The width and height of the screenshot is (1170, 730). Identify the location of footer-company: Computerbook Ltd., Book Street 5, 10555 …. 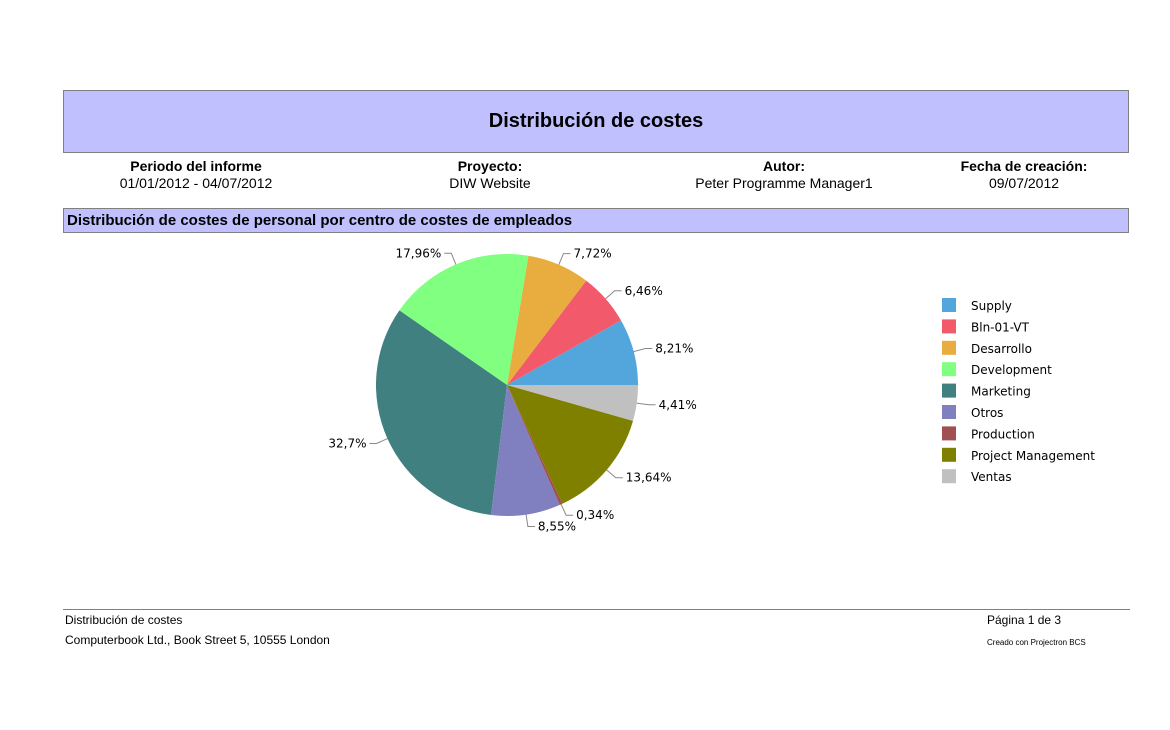
(197, 640).